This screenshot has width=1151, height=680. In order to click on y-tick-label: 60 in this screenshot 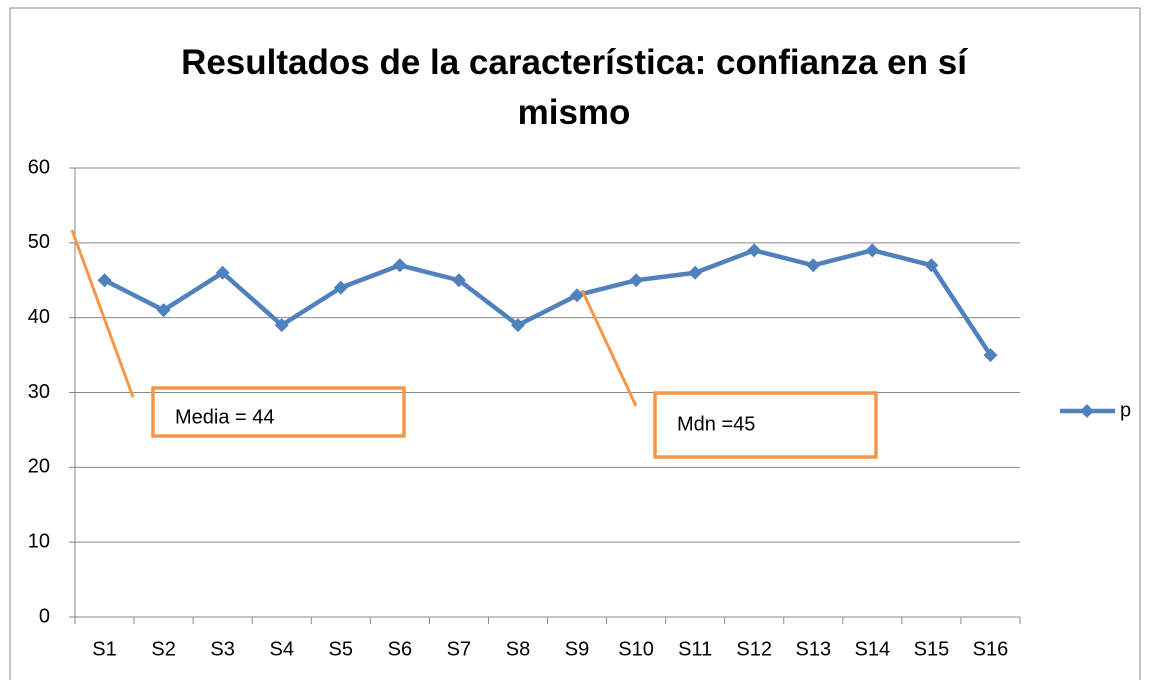, I will do `click(39, 167)`.